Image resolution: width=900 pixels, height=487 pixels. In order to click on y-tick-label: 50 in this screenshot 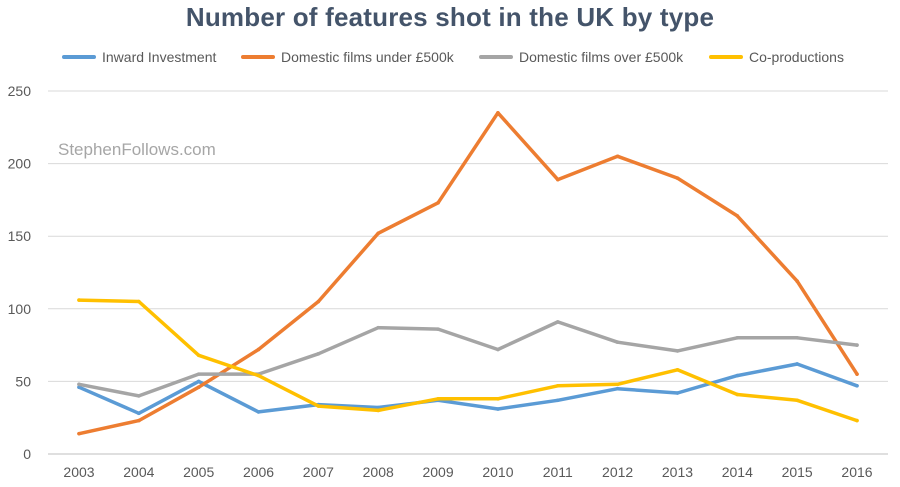, I will do `click(23, 381)`.